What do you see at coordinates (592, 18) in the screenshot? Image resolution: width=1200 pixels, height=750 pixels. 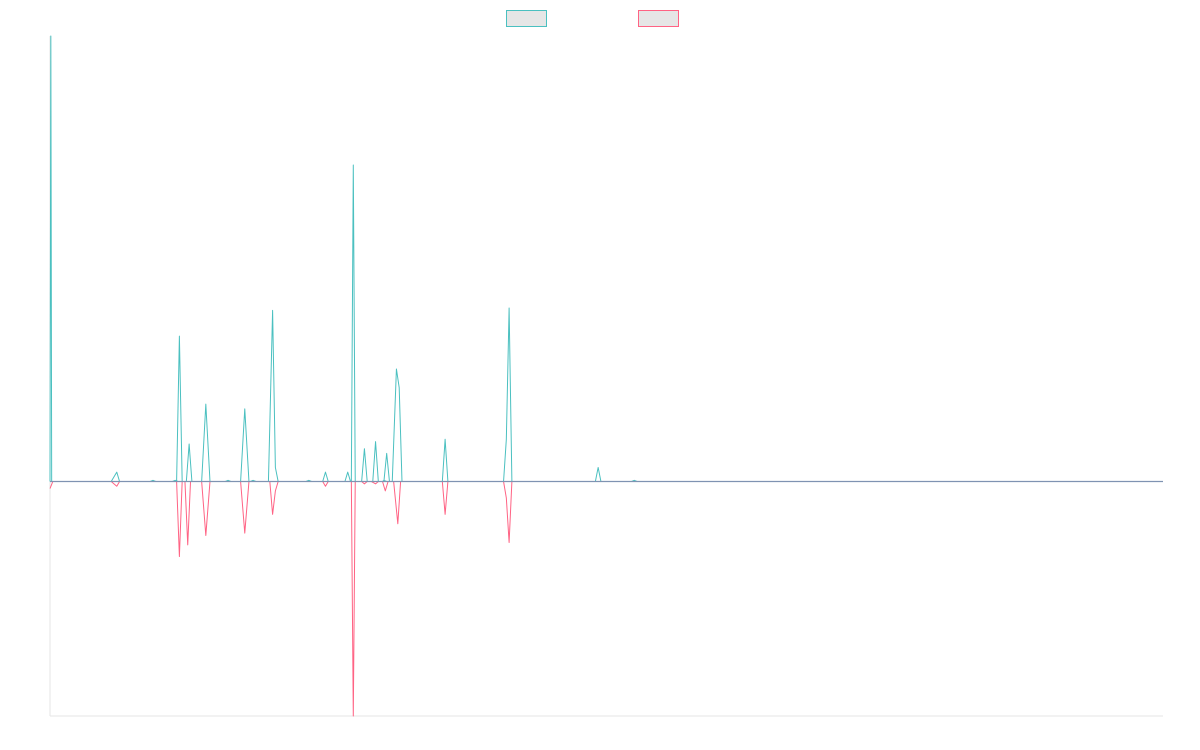 I see `chart-legend` at bounding box center [592, 18].